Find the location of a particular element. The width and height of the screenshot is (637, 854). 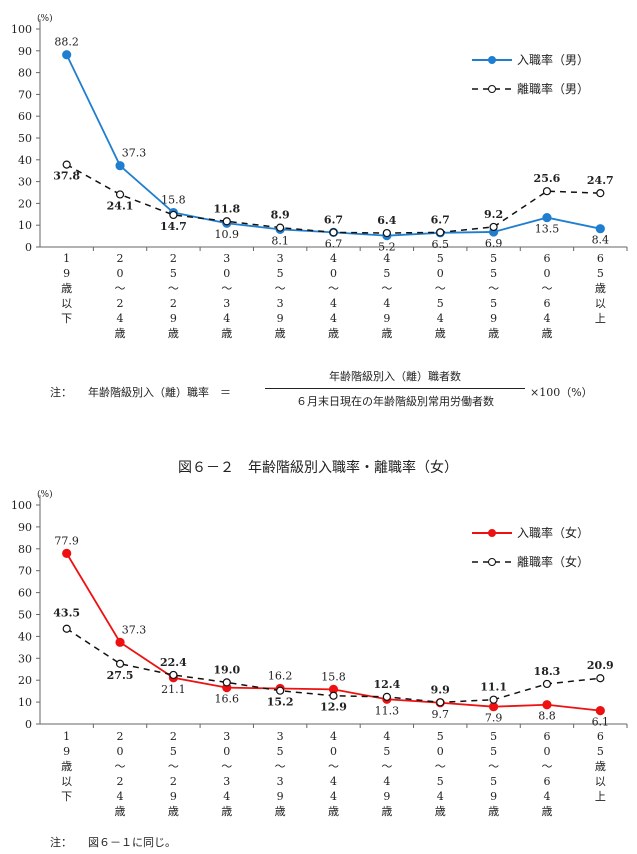

data-label: 10.9 is located at coordinates (227, 234).